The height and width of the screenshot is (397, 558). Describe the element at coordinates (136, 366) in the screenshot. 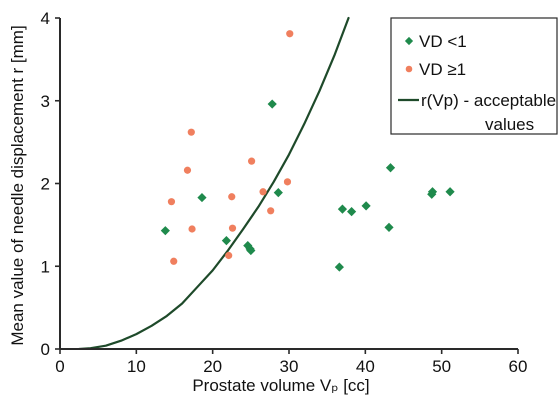

I see `x-tick-label: 10` at that location.